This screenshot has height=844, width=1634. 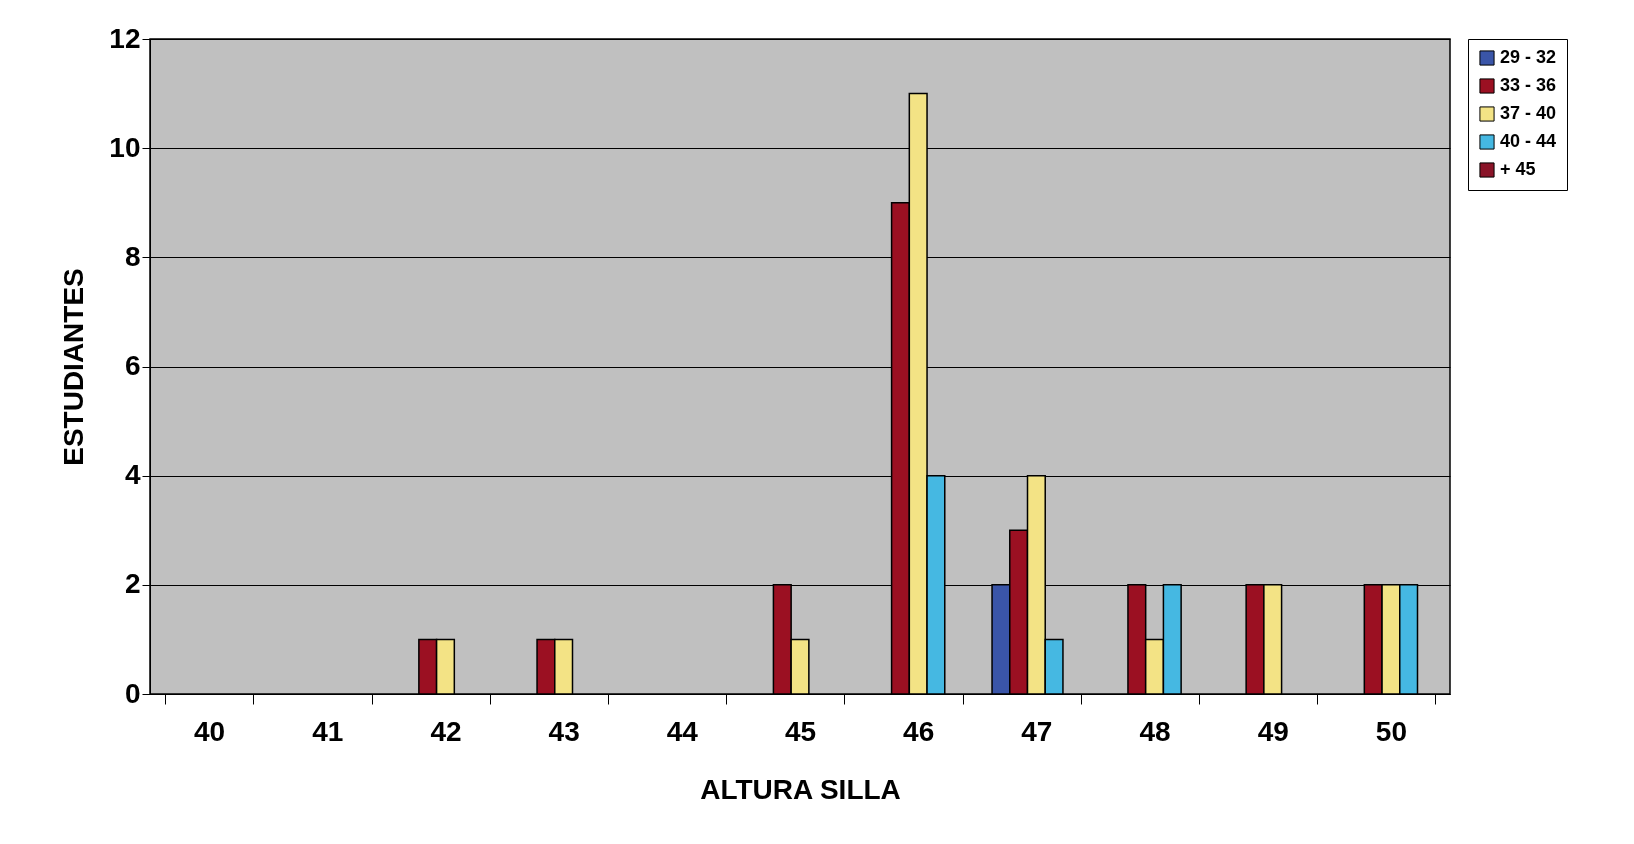 I want to click on legend-label: + 45, so click(x=1518, y=169).